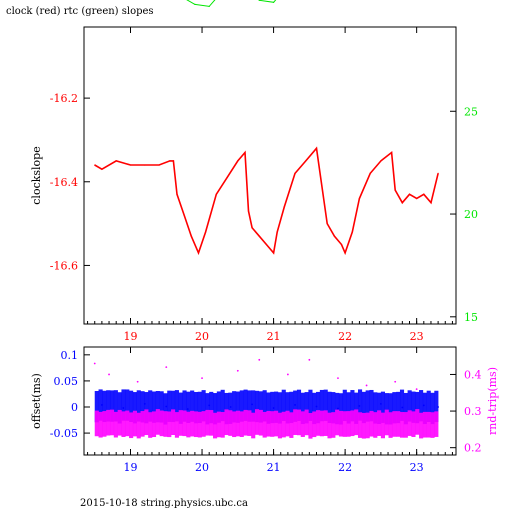  What do you see at coordinates (202, 336) in the screenshot?
I see `top-x-tick-label: 20` at bounding box center [202, 336].